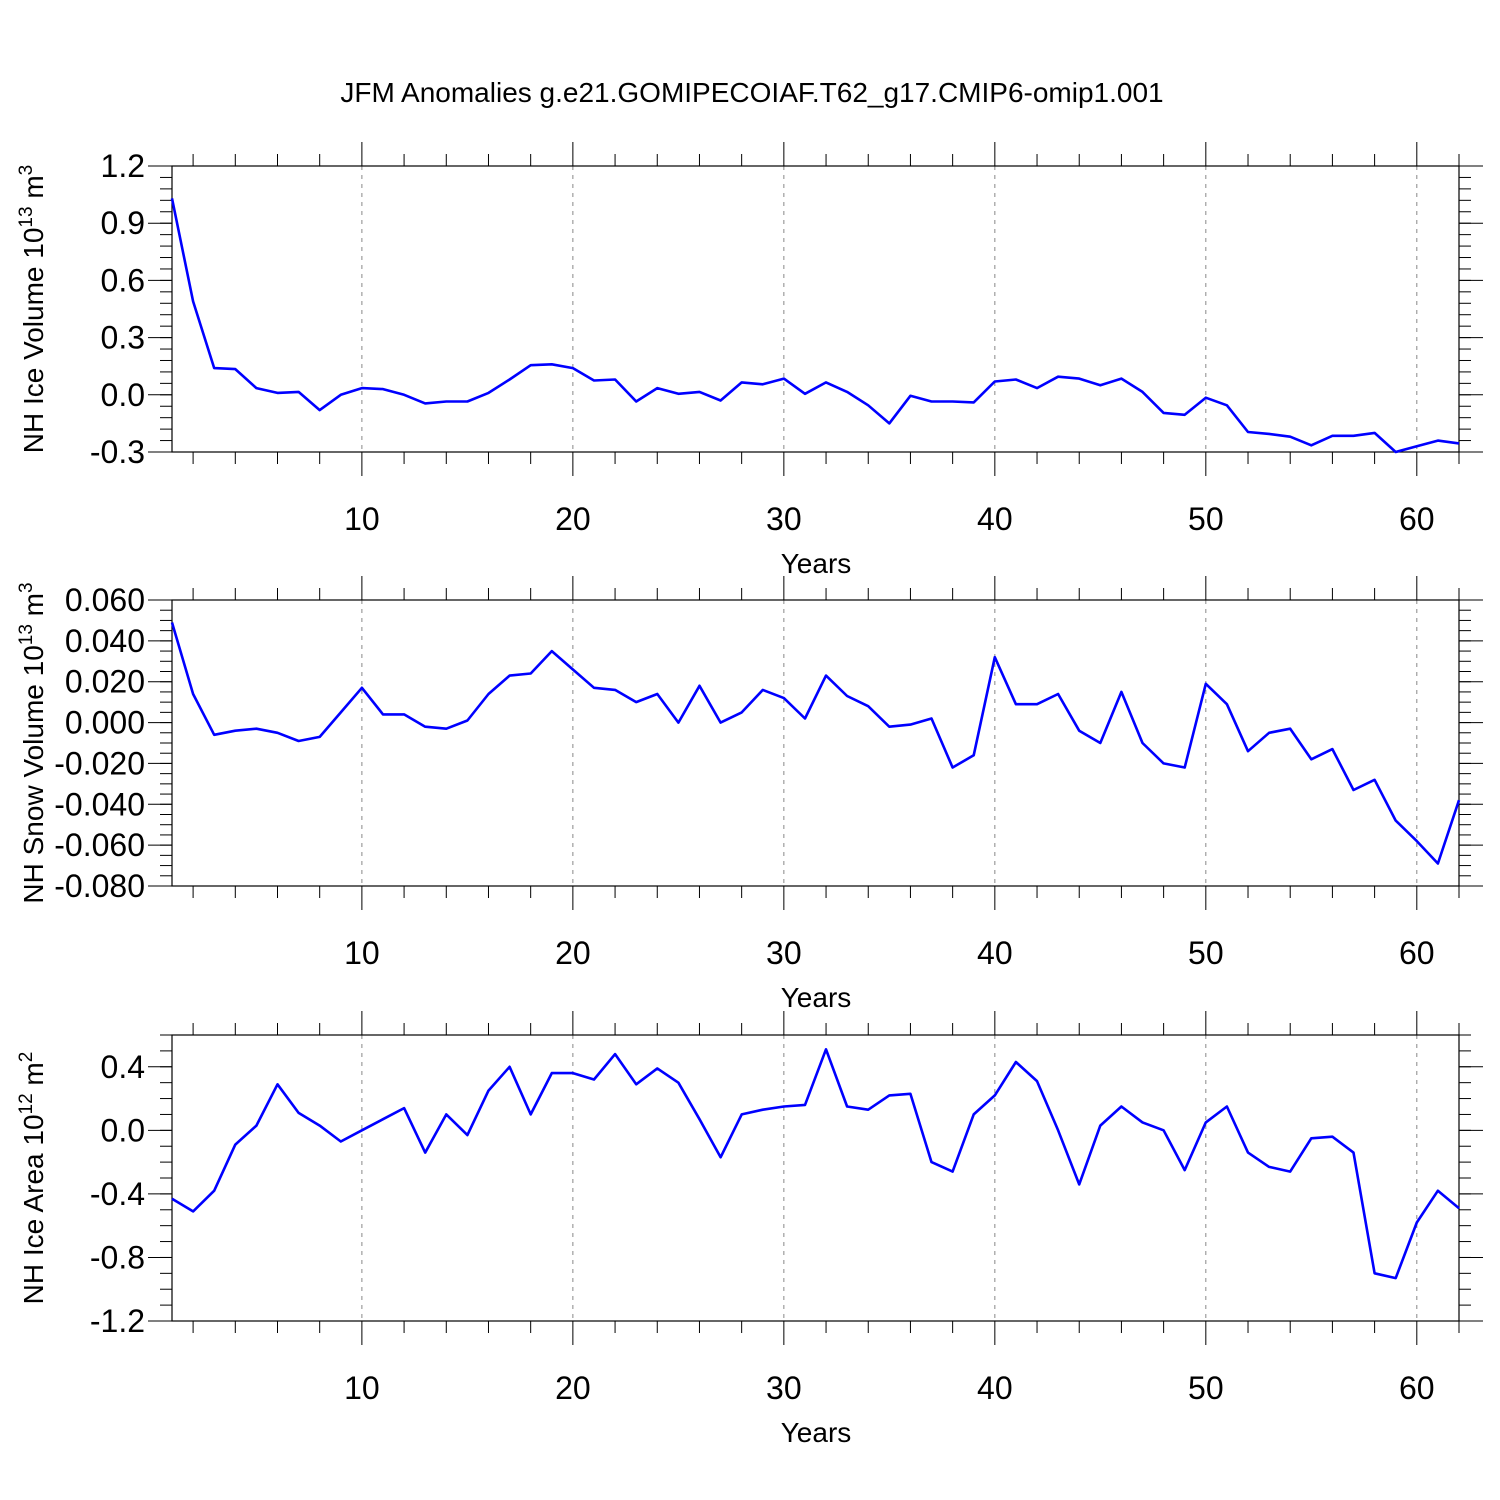  Describe the element at coordinates (32, 742) in the screenshot. I see `y-axis-title: NH Snow Volume 1013 m3` at that location.